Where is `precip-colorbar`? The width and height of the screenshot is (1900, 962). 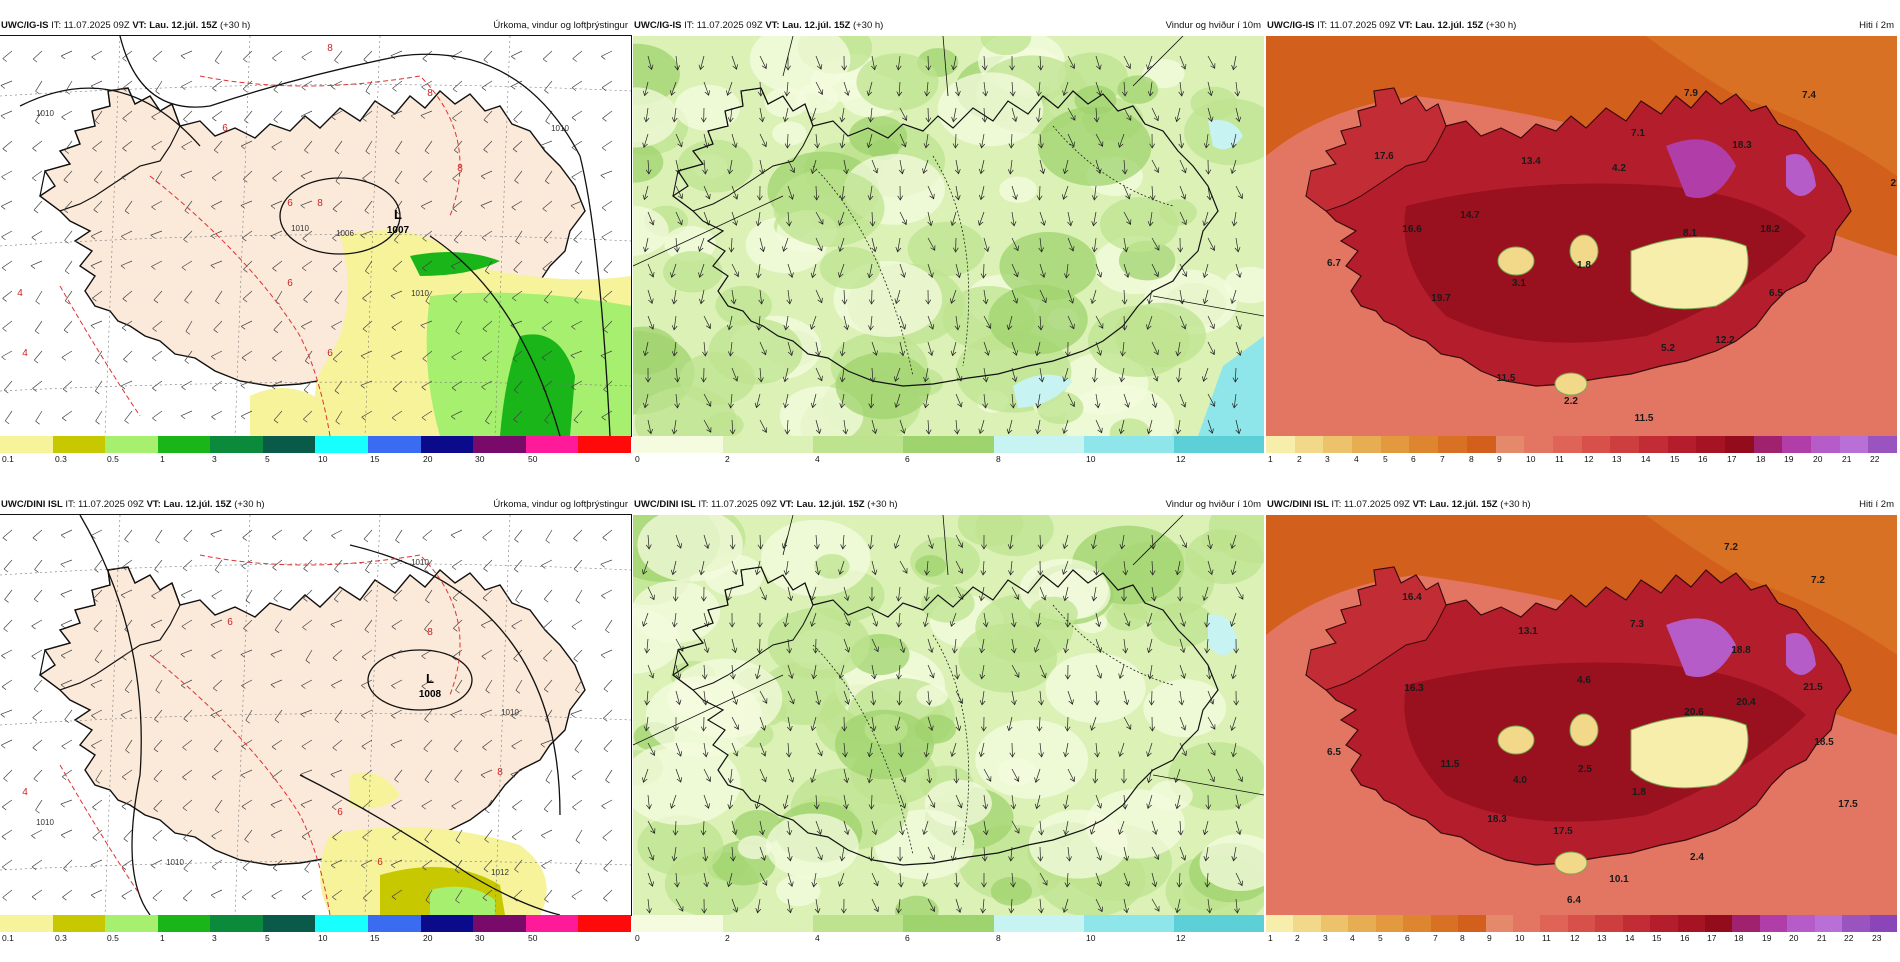
precip-colorbar is located at coordinates (315, 923).